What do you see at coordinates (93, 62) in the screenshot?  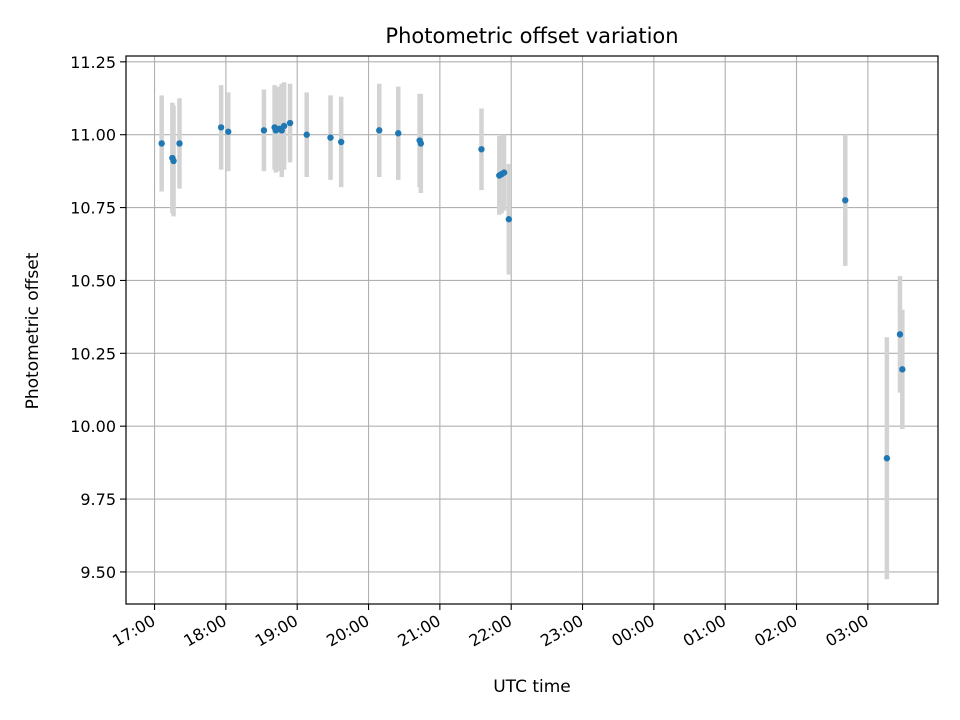 I see `y-tick-label: 11.25` at bounding box center [93, 62].